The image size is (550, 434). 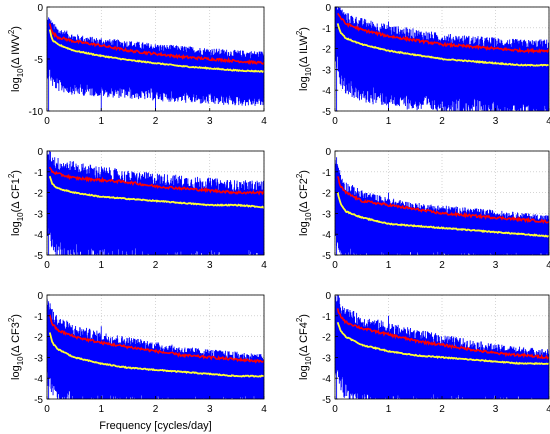 What do you see at coordinates (16, 50) in the screenshot?
I see `y-label-quantity: (Δ IWV` at bounding box center [16, 50].